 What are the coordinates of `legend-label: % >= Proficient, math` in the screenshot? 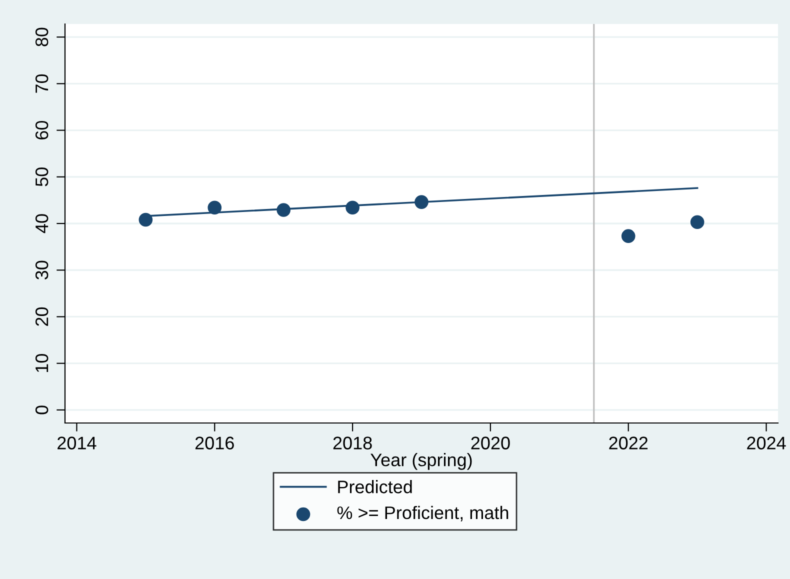 It's located at (422, 514).